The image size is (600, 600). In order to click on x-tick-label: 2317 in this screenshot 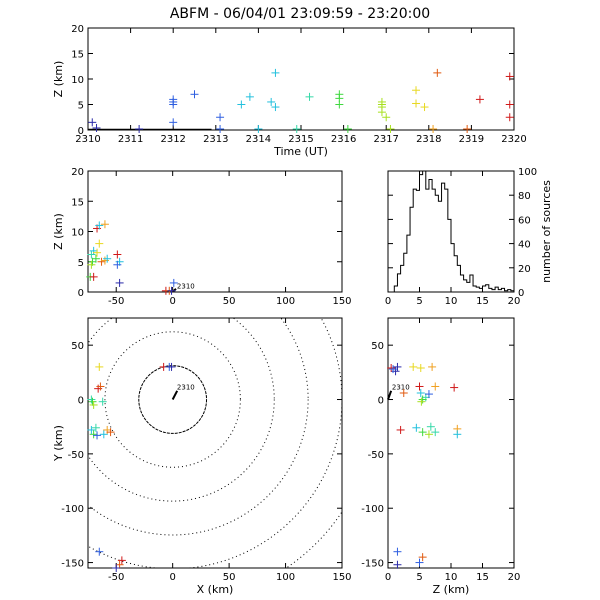, I will do `click(385, 139)`.